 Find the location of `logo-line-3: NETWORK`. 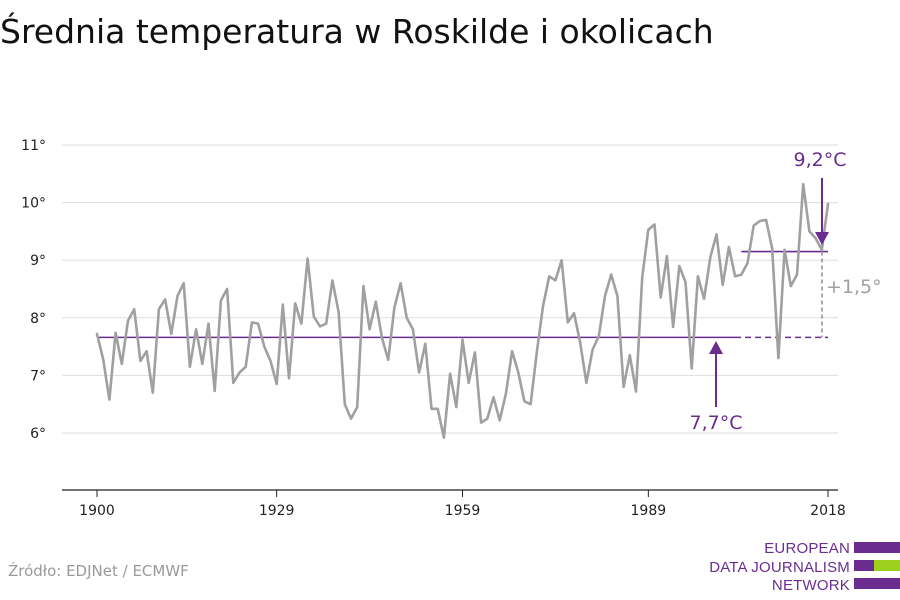

logo-line-3: NETWORK is located at coordinates (810, 585).